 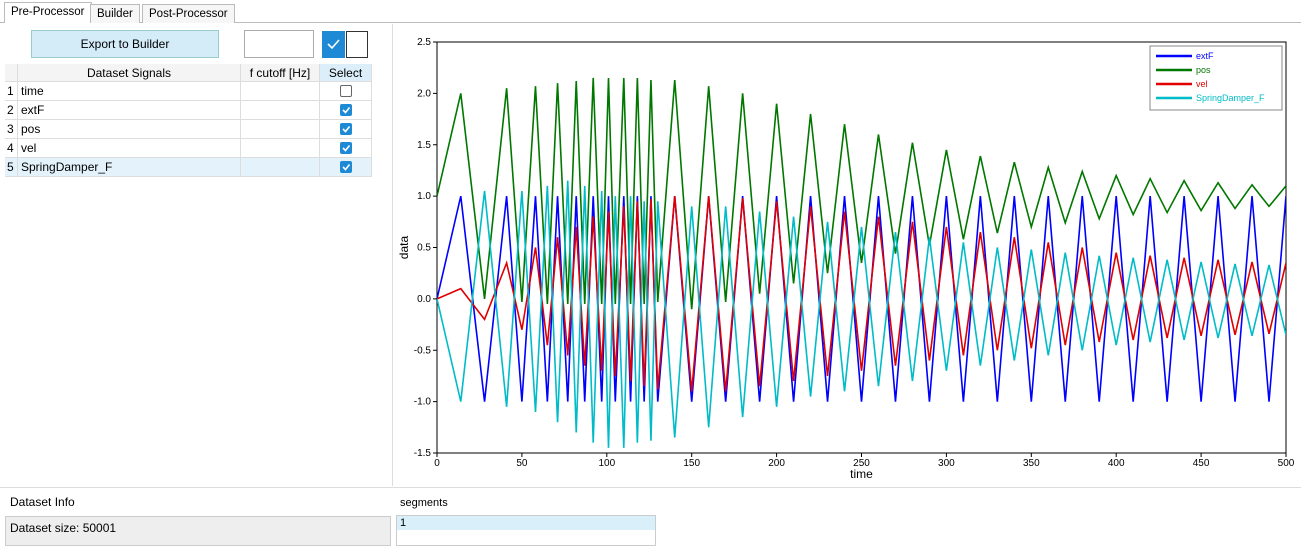 I want to click on export-button: Export to Builder, so click(x=125, y=44).